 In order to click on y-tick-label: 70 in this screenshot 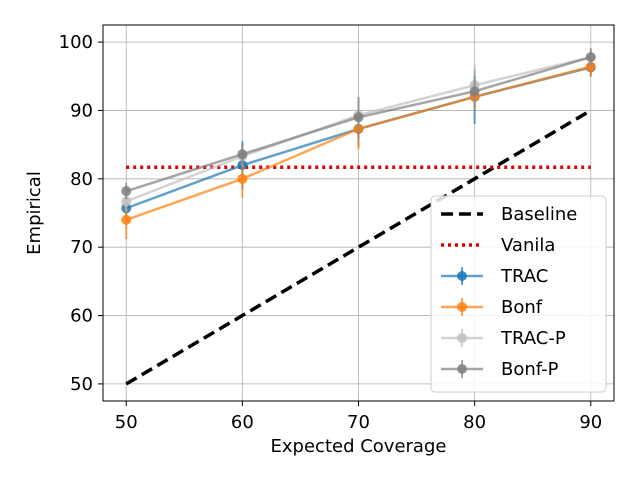, I will do `click(81, 247)`.